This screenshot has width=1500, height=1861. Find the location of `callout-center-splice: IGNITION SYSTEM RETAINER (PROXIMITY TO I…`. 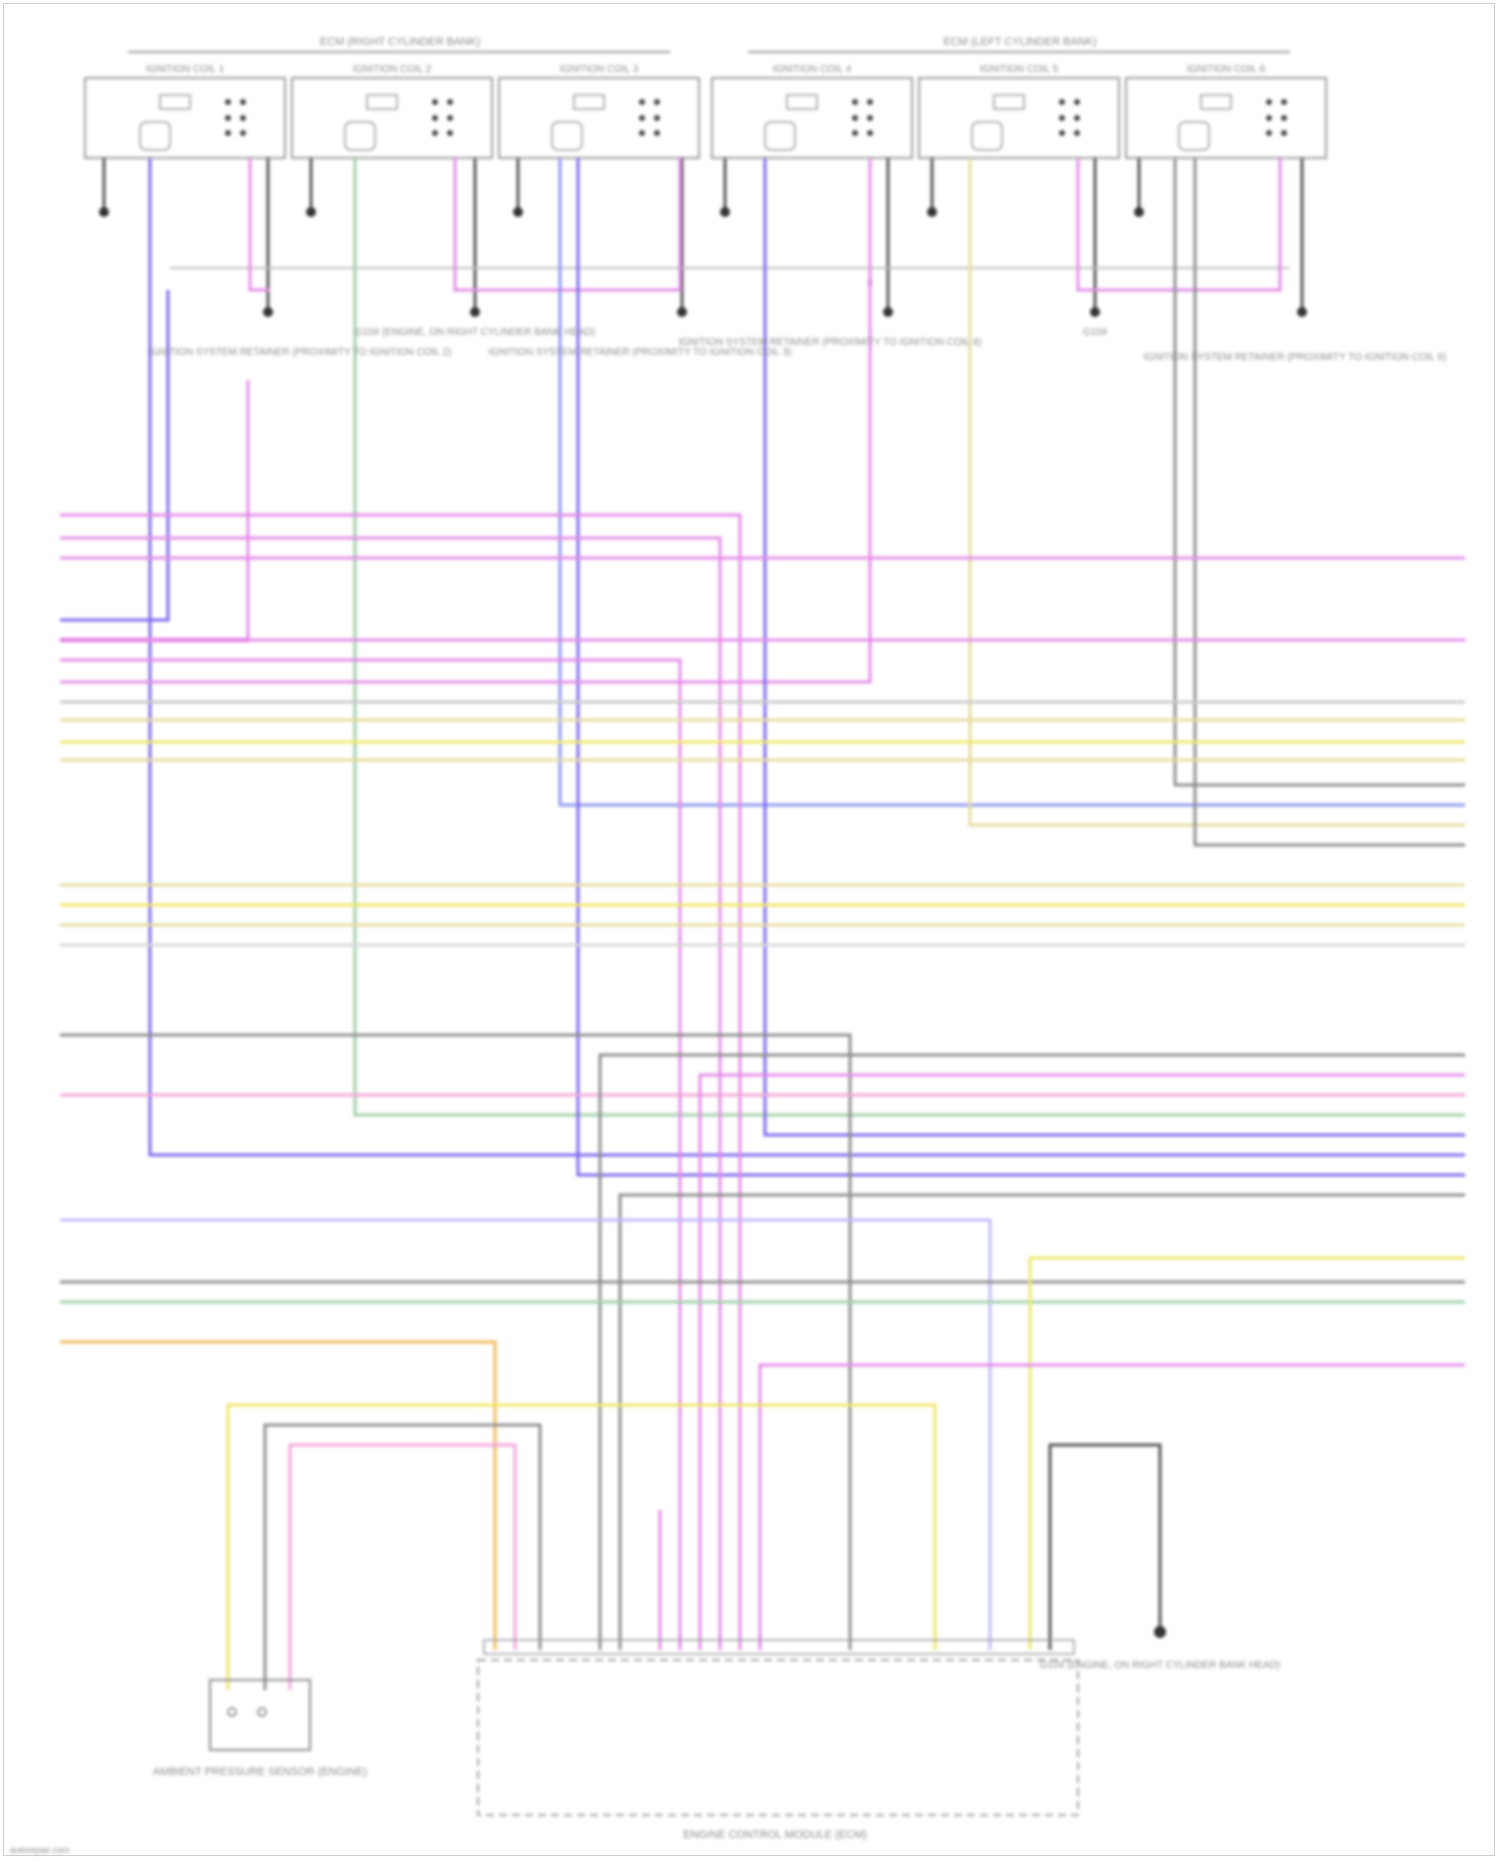

callout-center-splice: IGNITION SYSTEM RETAINER (PROXIMITY TO I… is located at coordinates (640, 352).